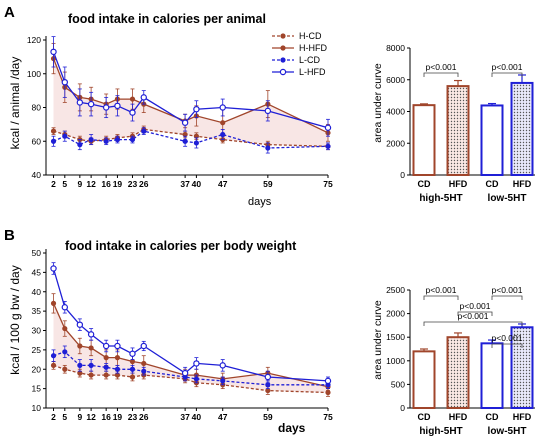  Describe the element at coordinates (395, 112) in the screenshot. I see `bar-y-tick-label: 4000` at that location.